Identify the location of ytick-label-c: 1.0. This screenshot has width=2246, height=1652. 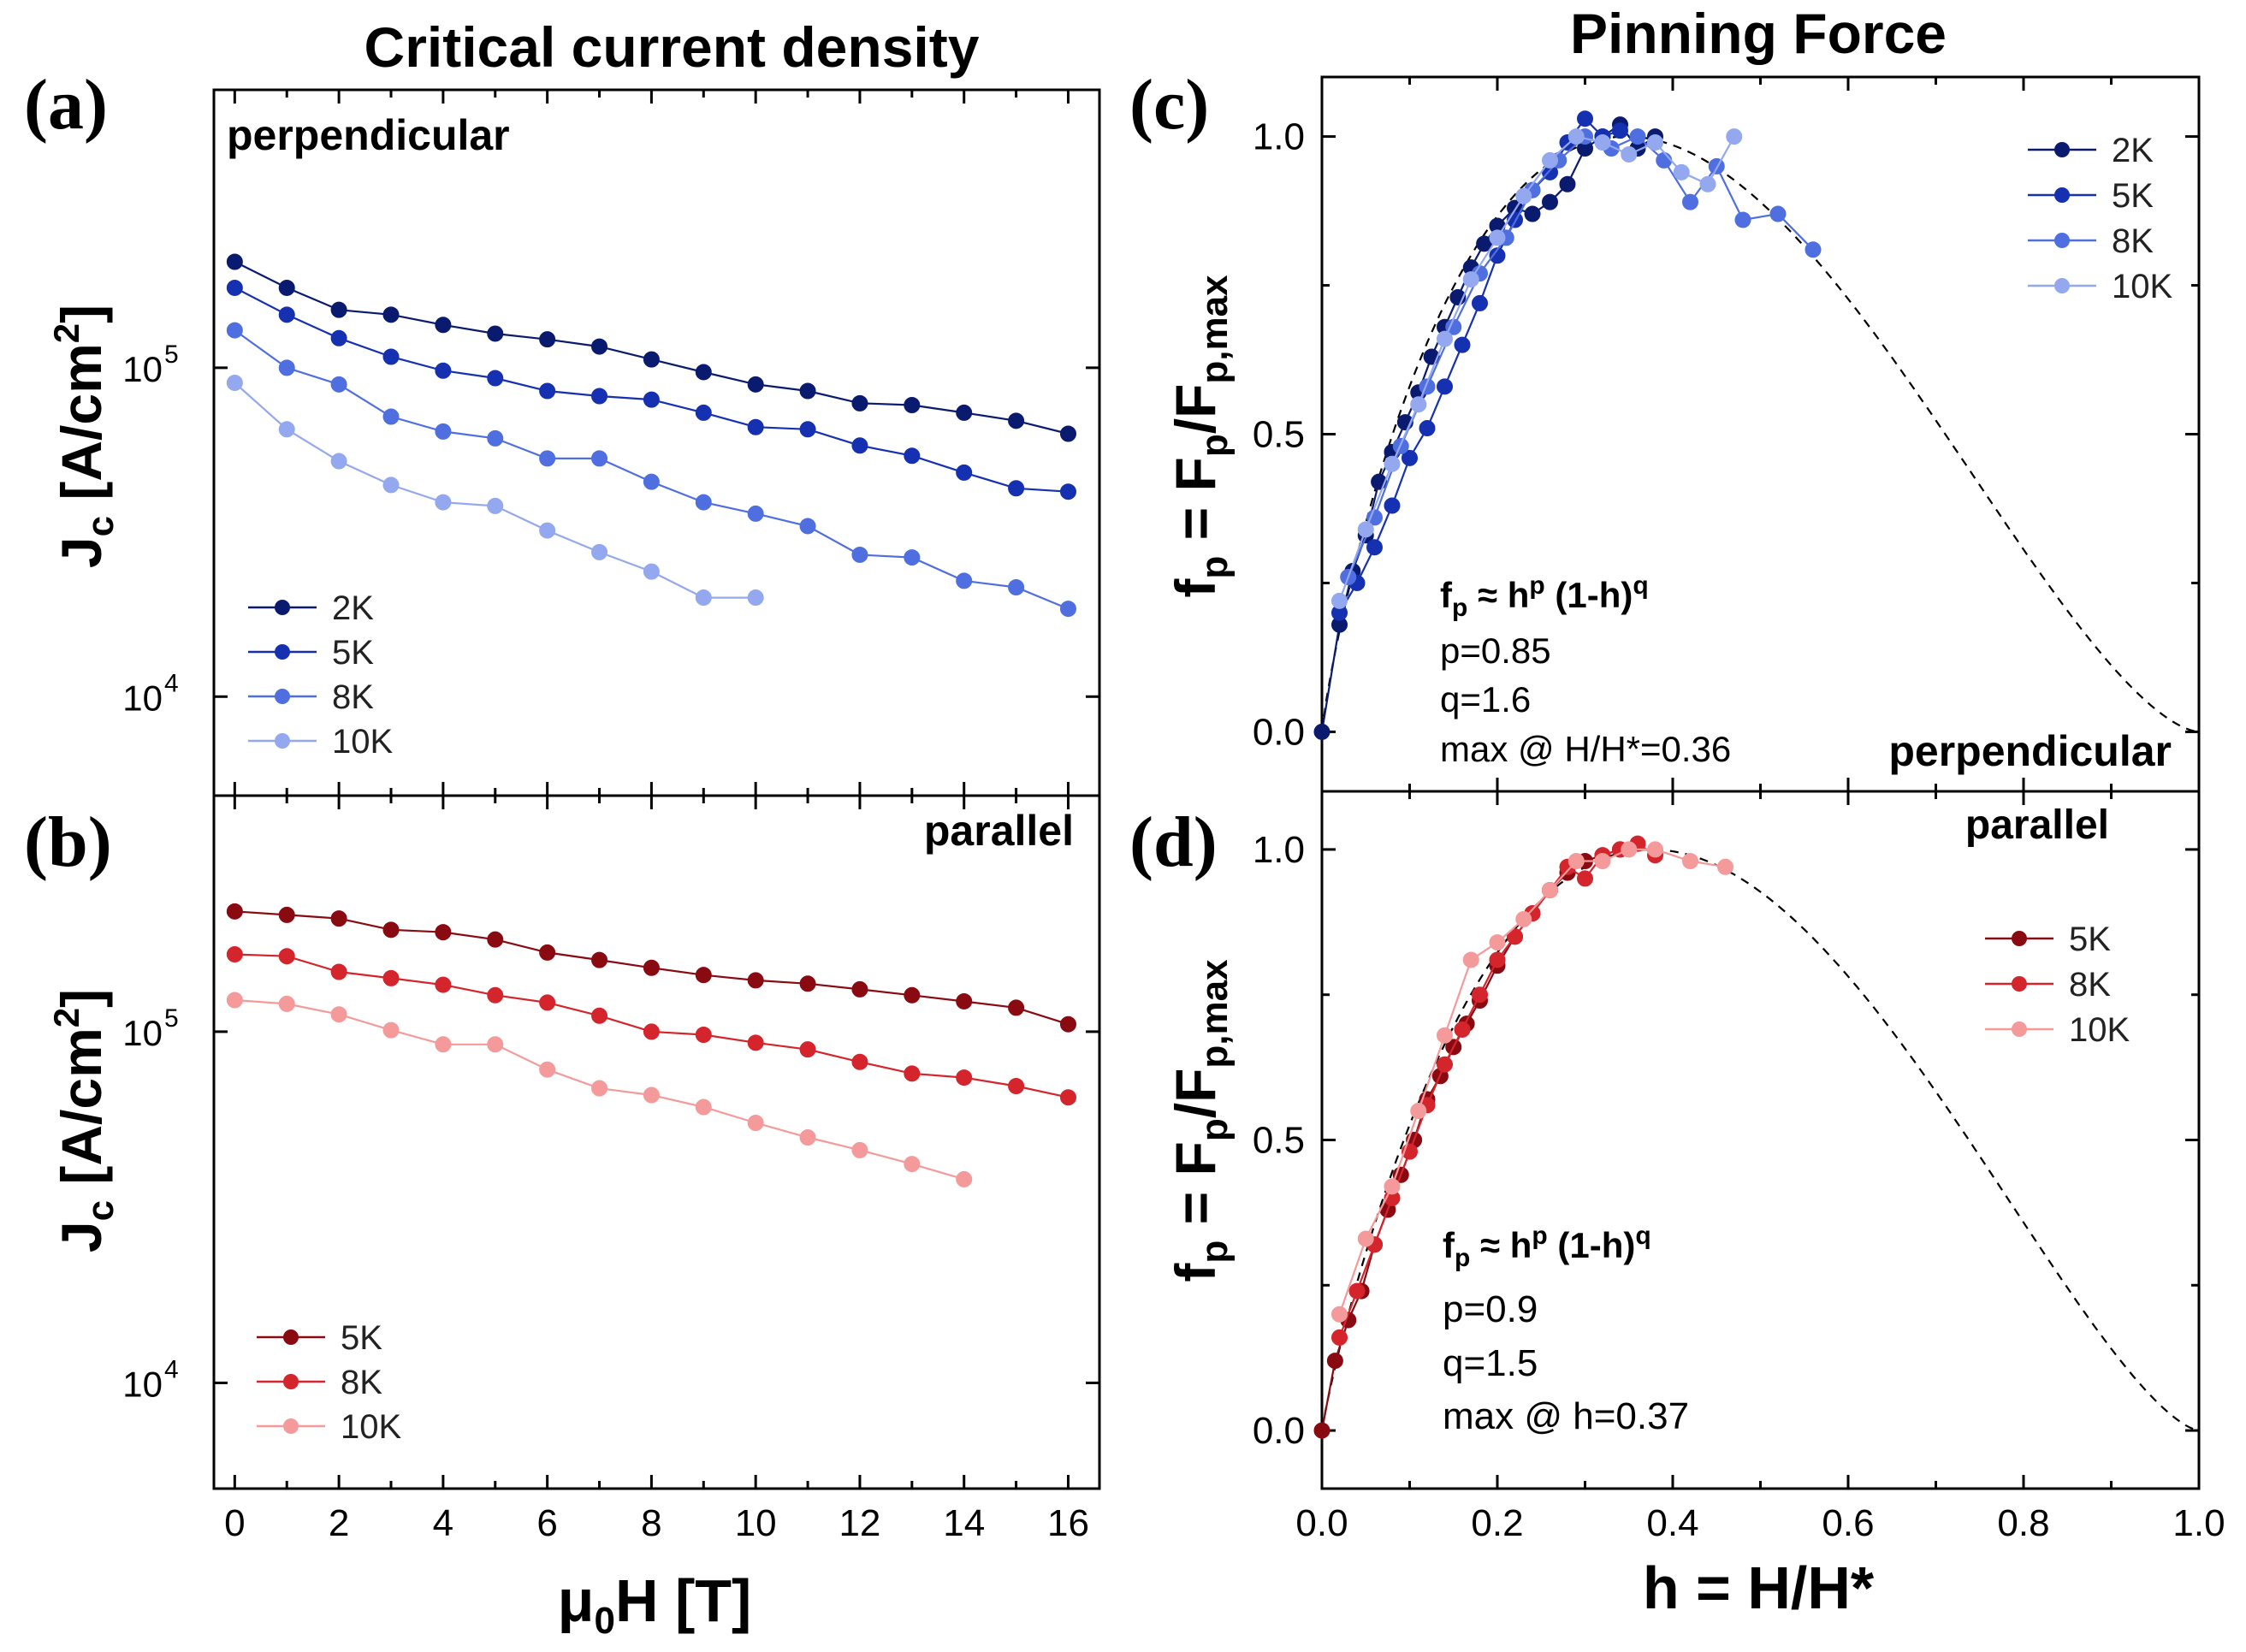
(1279, 137).